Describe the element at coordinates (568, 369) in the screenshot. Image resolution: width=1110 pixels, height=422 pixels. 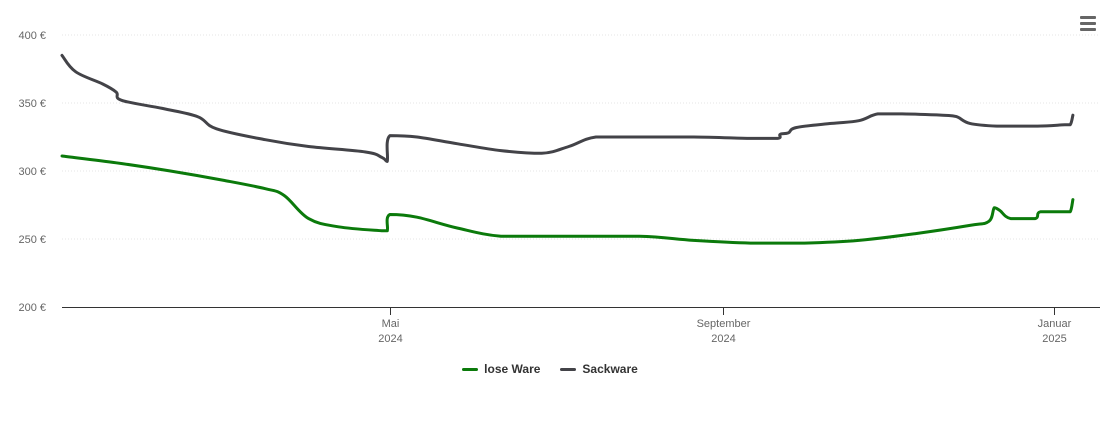
I see `legend-swatch-sackware` at that location.